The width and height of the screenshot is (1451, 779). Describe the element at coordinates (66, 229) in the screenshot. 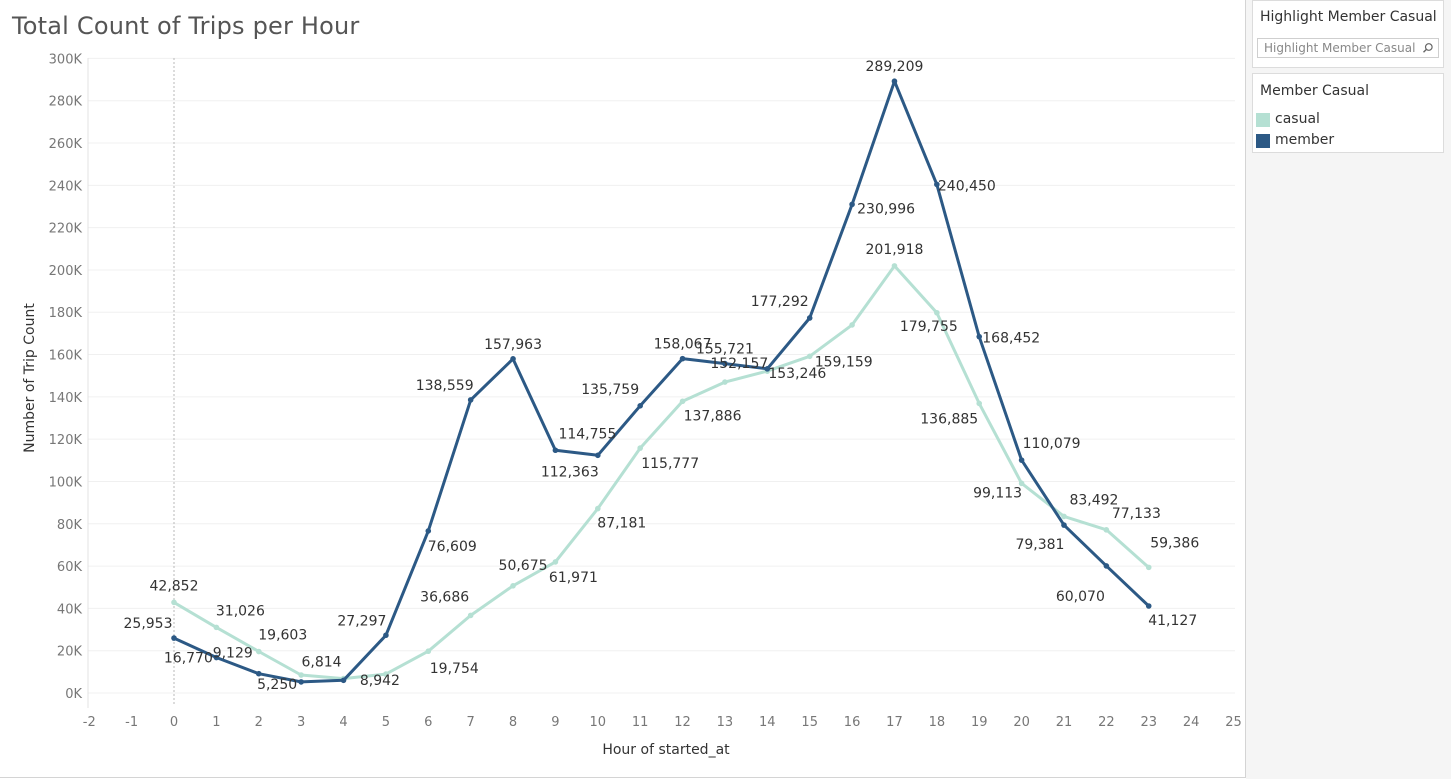

I see `y-tick-label: 220K` at that location.